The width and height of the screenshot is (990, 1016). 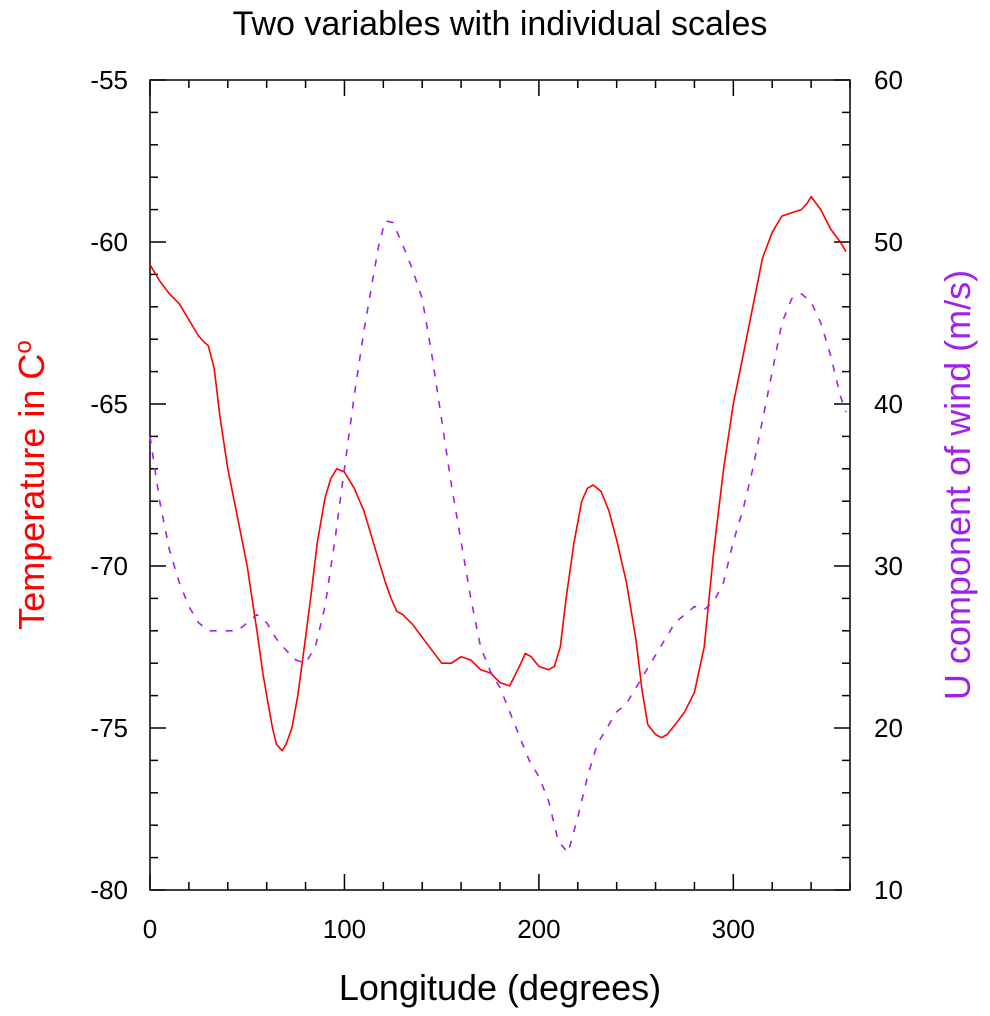 I want to click on right-y-axis-ticks: 10 20 30 40 50 60, so click(x=868, y=485).